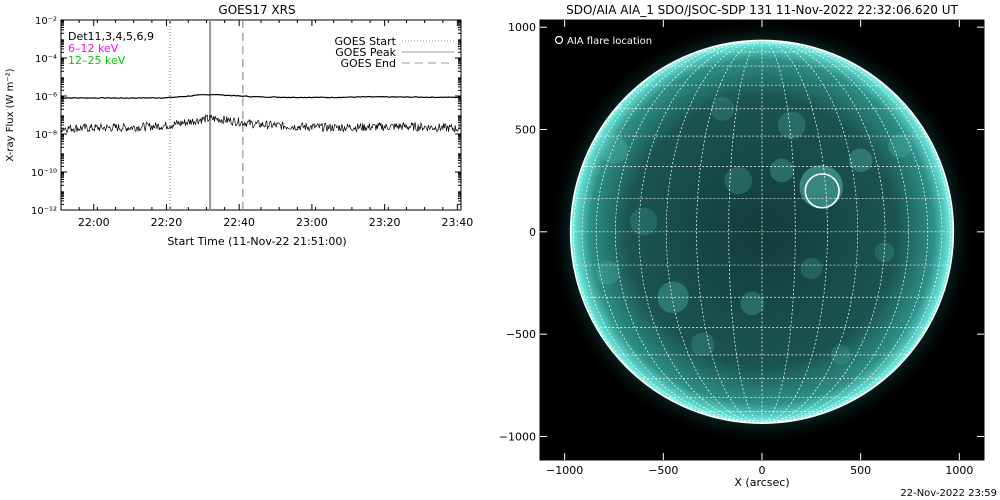 Image resolution: width=1000 pixels, height=500 pixels. Describe the element at coordinates (239, 222) in the screenshot. I see `goes-x-tick-label: 22:40` at that location.